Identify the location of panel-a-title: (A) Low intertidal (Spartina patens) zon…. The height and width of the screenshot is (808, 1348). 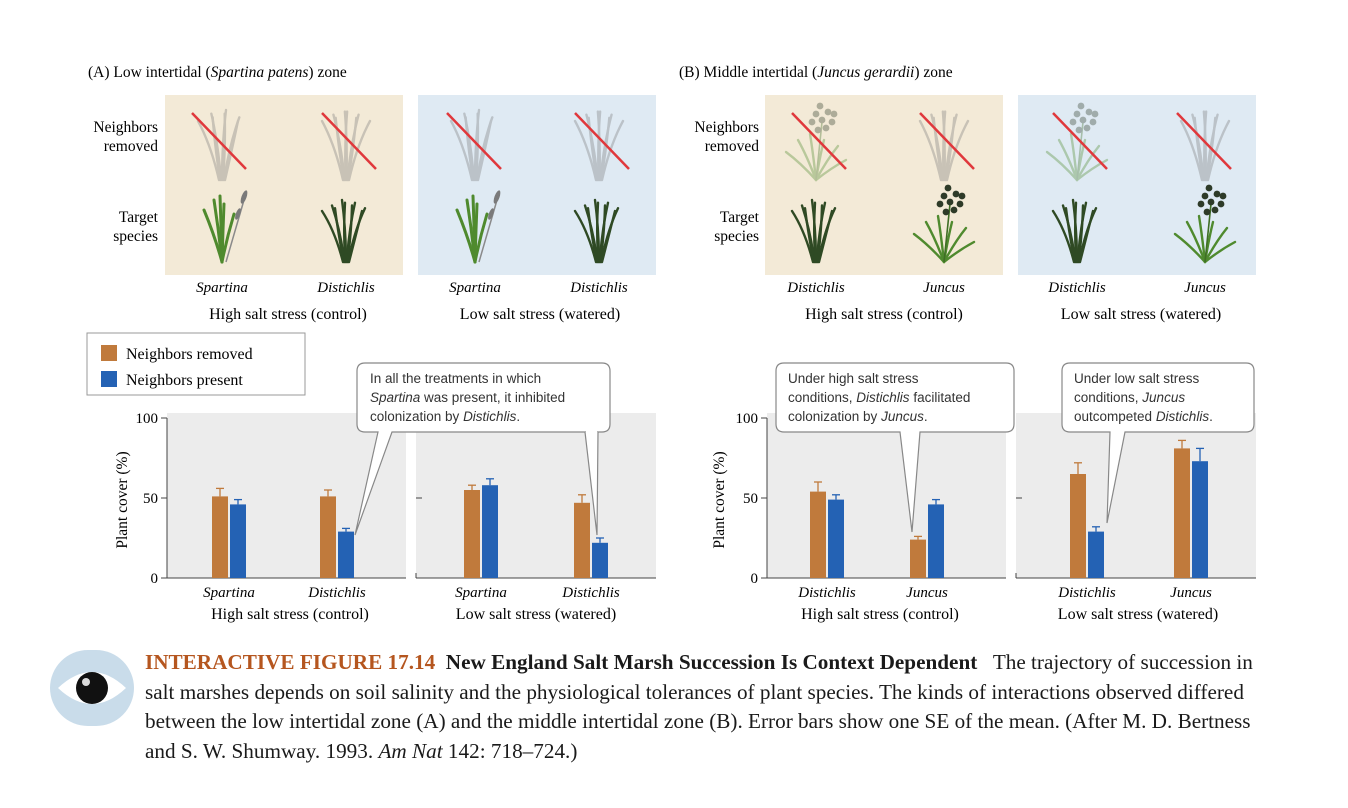
(217, 72).